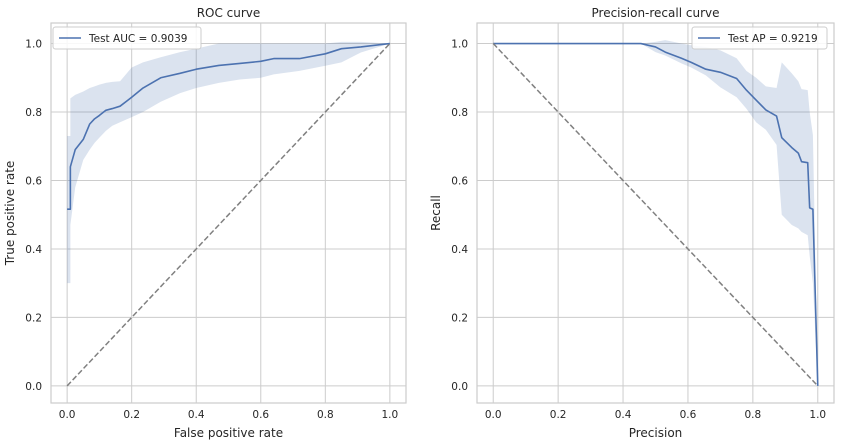 The height and width of the screenshot is (447, 845). Describe the element at coordinates (325, 415) in the screenshot. I see `roc-x-tick-label: 0.8` at that location.